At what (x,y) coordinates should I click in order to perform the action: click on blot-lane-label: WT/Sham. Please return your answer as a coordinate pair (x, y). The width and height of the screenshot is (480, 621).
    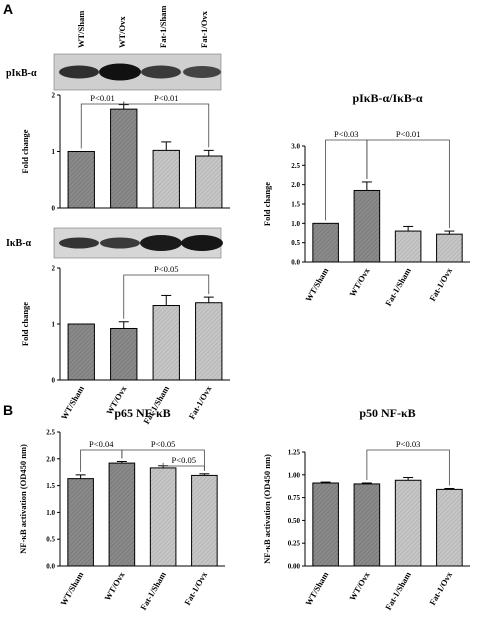
    Looking at the image, I should click on (81, 29).